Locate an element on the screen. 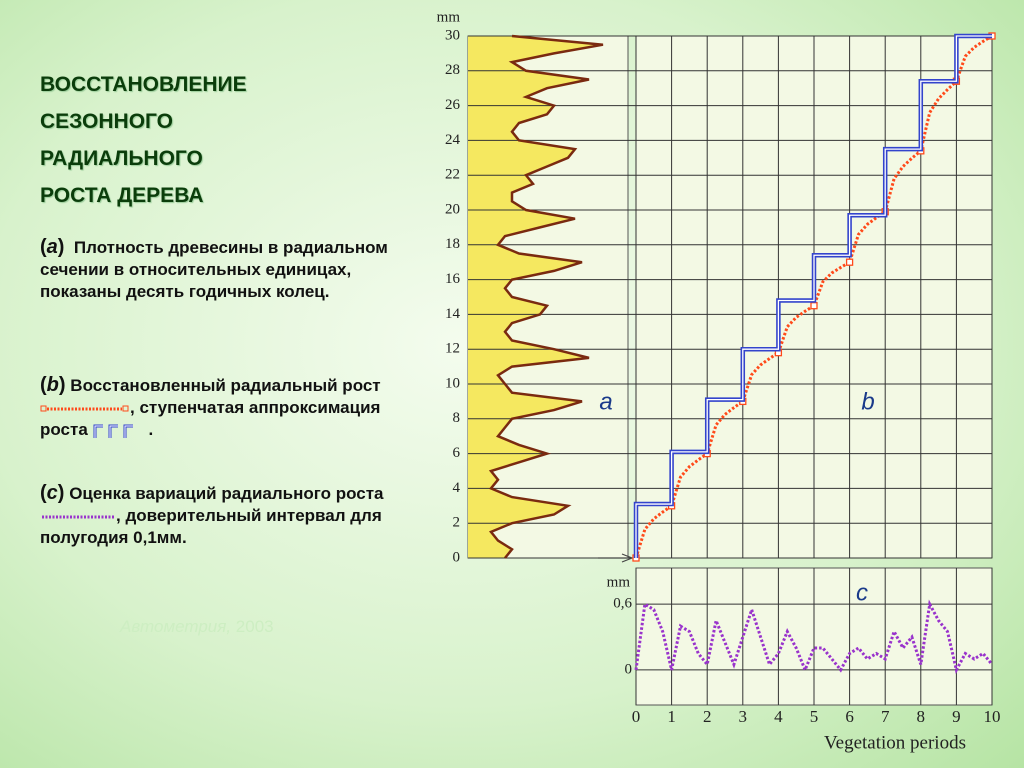  icon-steps is located at coordinates (113, 431).